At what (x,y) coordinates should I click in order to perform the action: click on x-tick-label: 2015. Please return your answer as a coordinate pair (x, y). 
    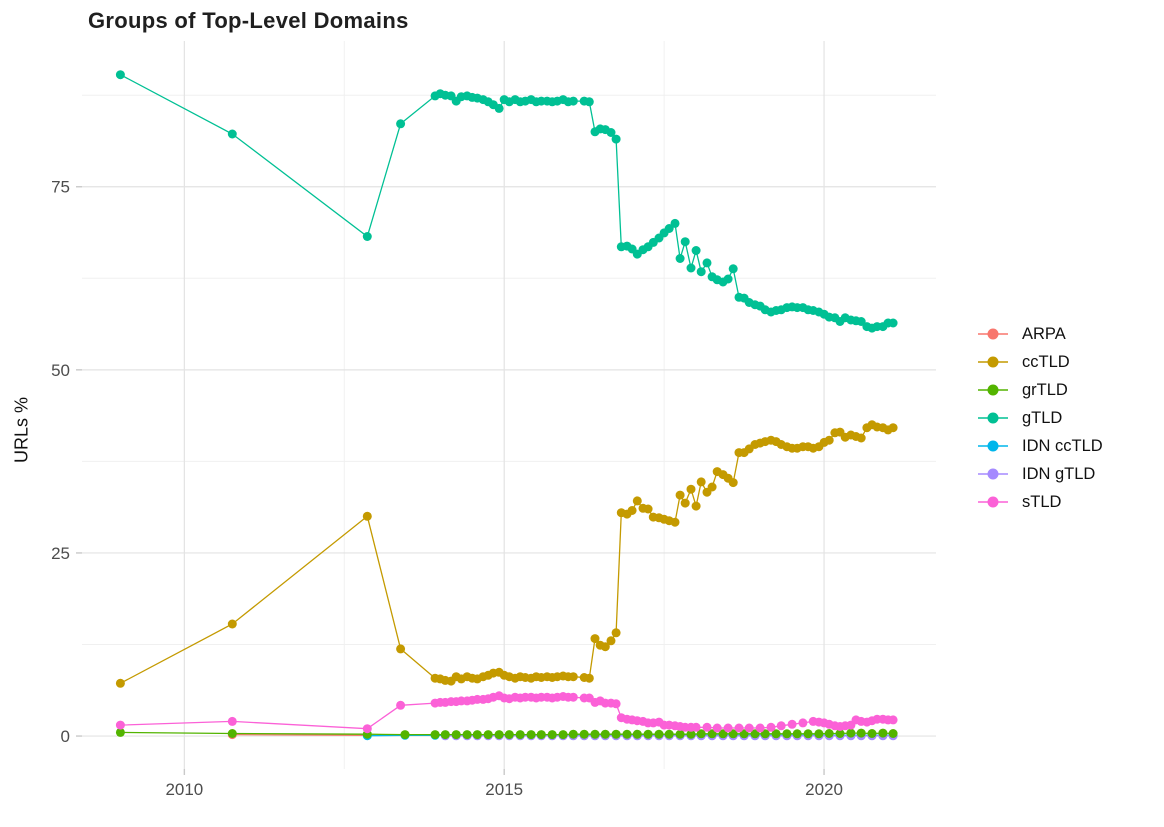
    Looking at the image, I should click on (504, 789).